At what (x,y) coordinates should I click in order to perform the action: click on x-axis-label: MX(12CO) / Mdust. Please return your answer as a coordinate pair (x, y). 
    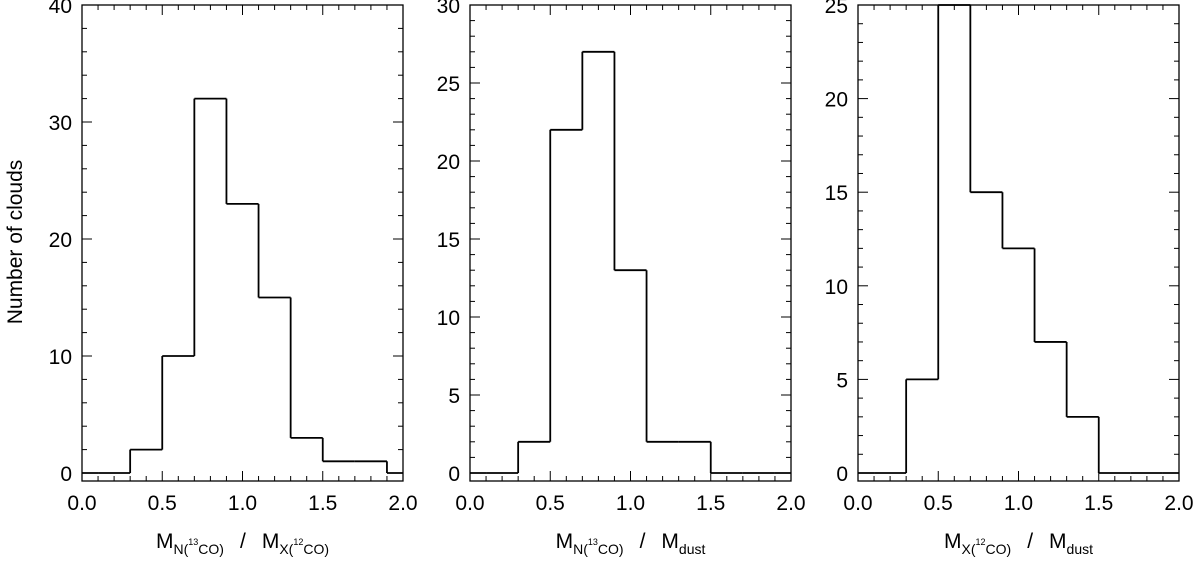
    Looking at the image, I should click on (1018, 543).